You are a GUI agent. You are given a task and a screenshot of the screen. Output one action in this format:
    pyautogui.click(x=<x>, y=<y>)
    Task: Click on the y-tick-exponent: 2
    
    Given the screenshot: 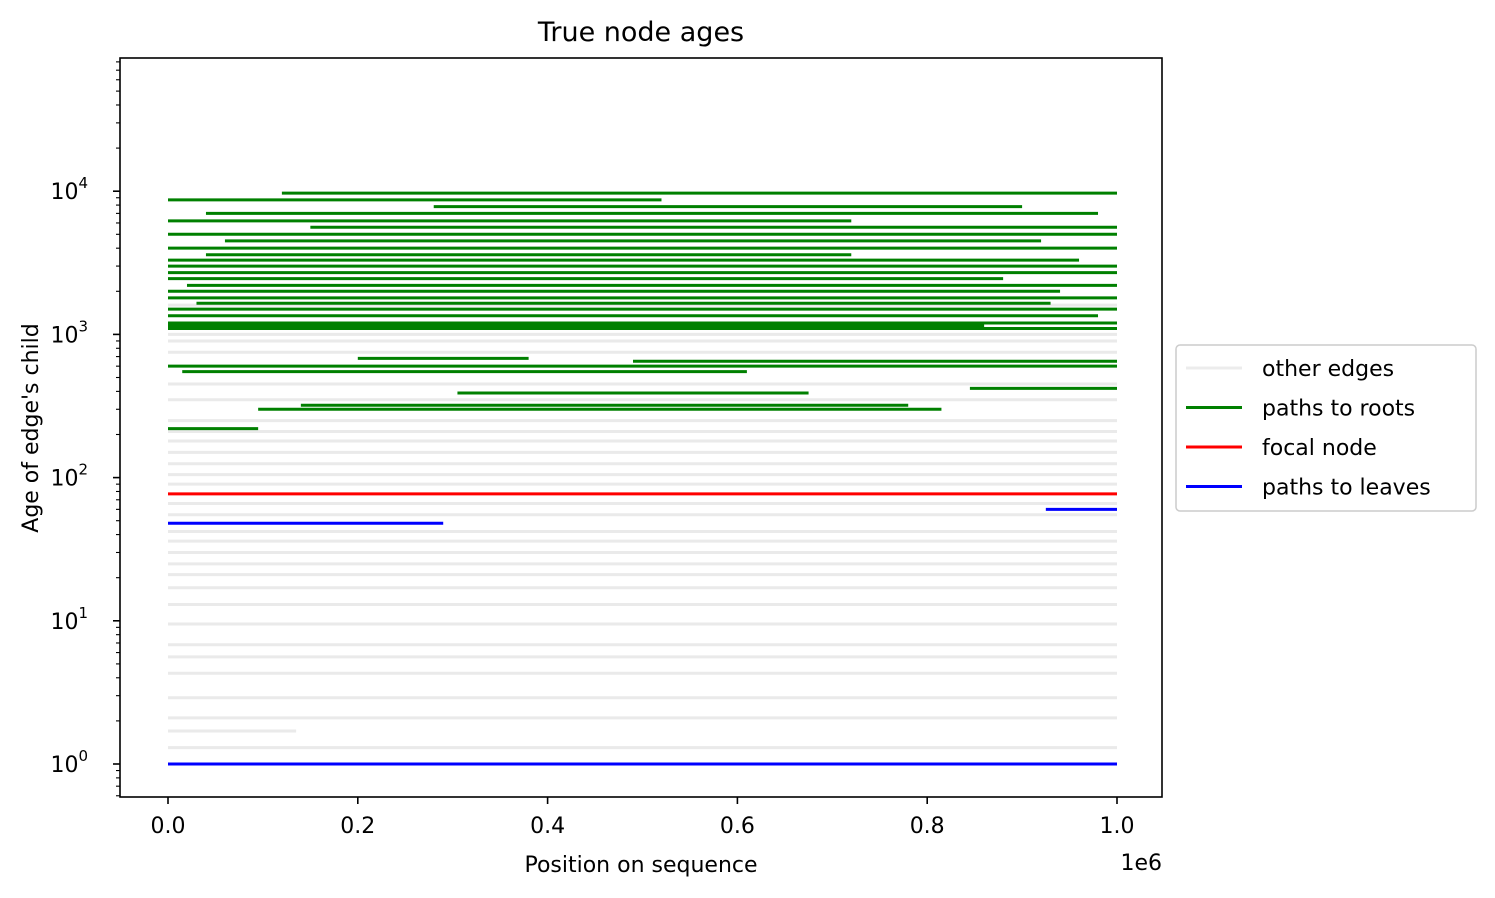 What is the action you would take?
    pyautogui.click(x=83, y=470)
    